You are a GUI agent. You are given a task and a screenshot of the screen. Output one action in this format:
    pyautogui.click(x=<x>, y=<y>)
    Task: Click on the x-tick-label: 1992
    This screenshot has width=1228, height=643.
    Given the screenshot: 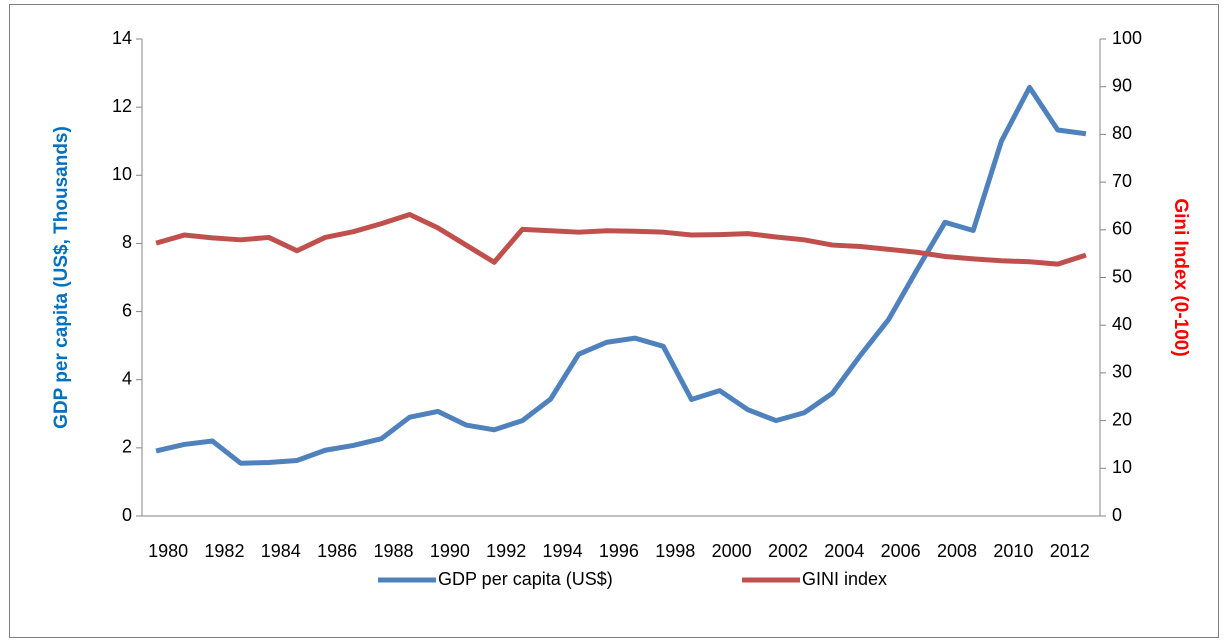 What is the action you would take?
    pyautogui.click(x=506, y=551)
    